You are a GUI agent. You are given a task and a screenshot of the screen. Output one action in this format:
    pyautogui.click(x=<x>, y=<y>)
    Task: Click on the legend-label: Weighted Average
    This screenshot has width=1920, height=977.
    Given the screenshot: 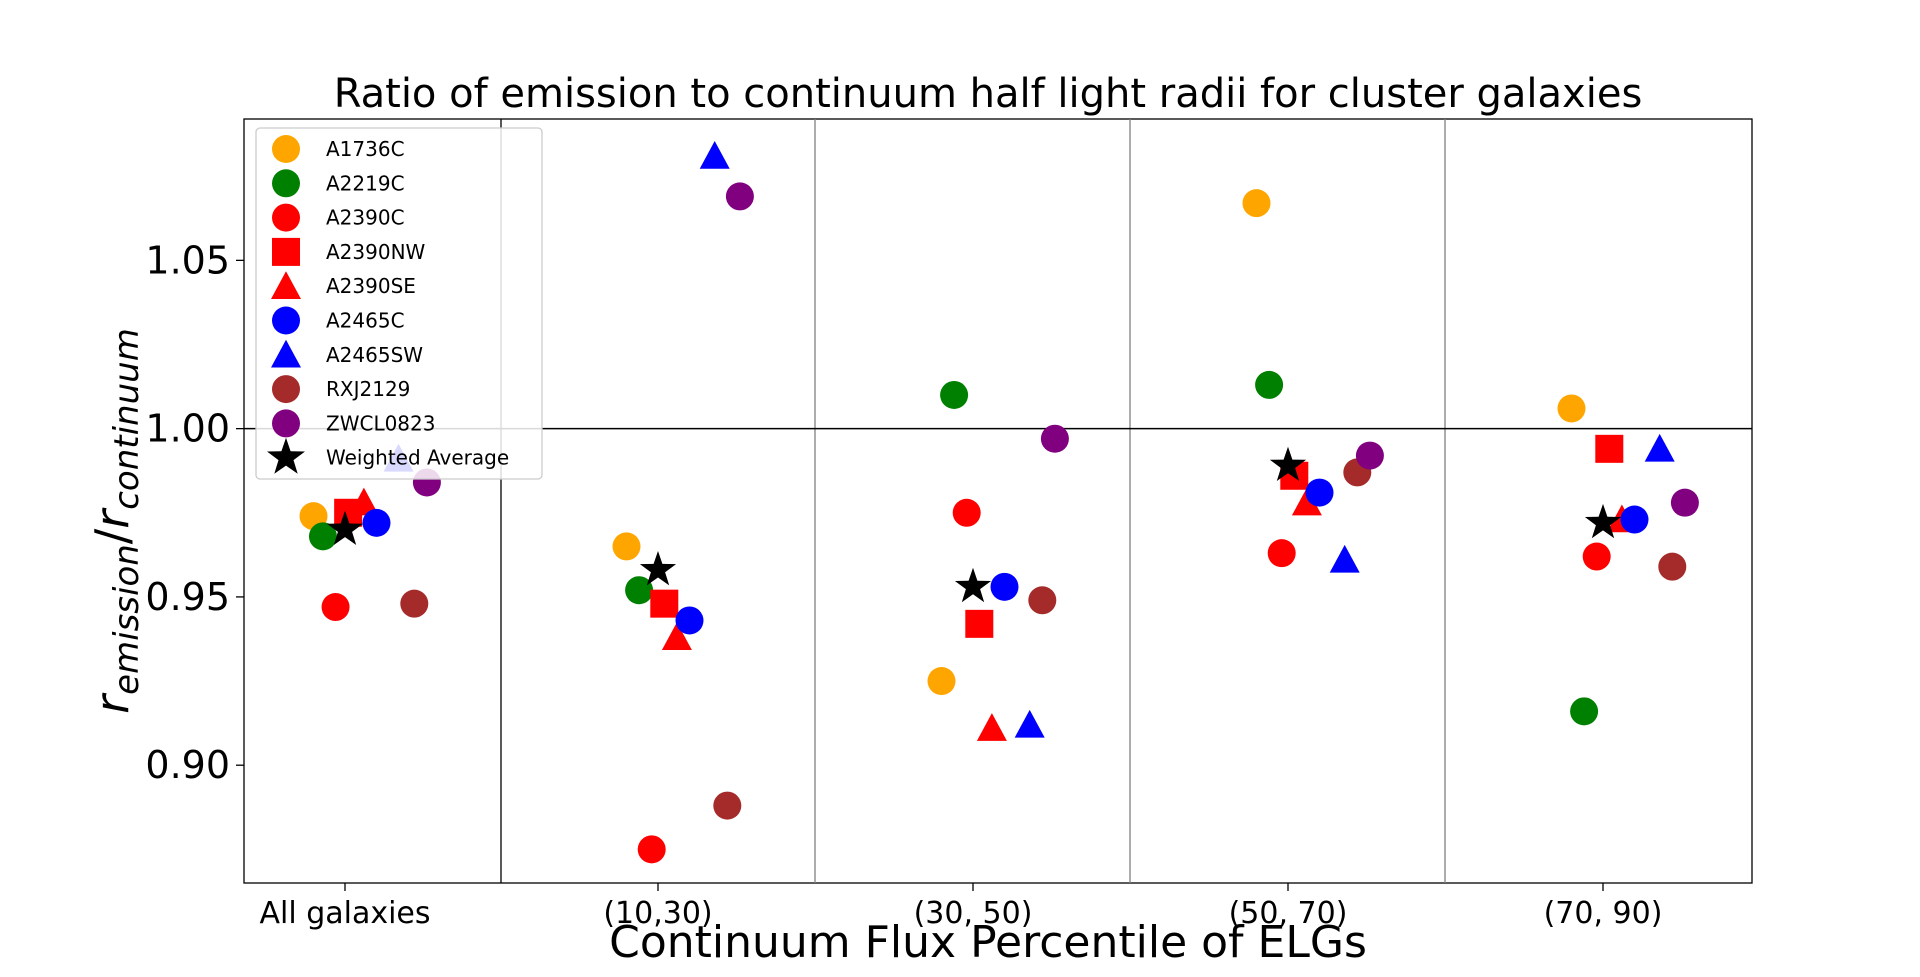 What is the action you would take?
    pyautogui.click(x=417, y=458)
    